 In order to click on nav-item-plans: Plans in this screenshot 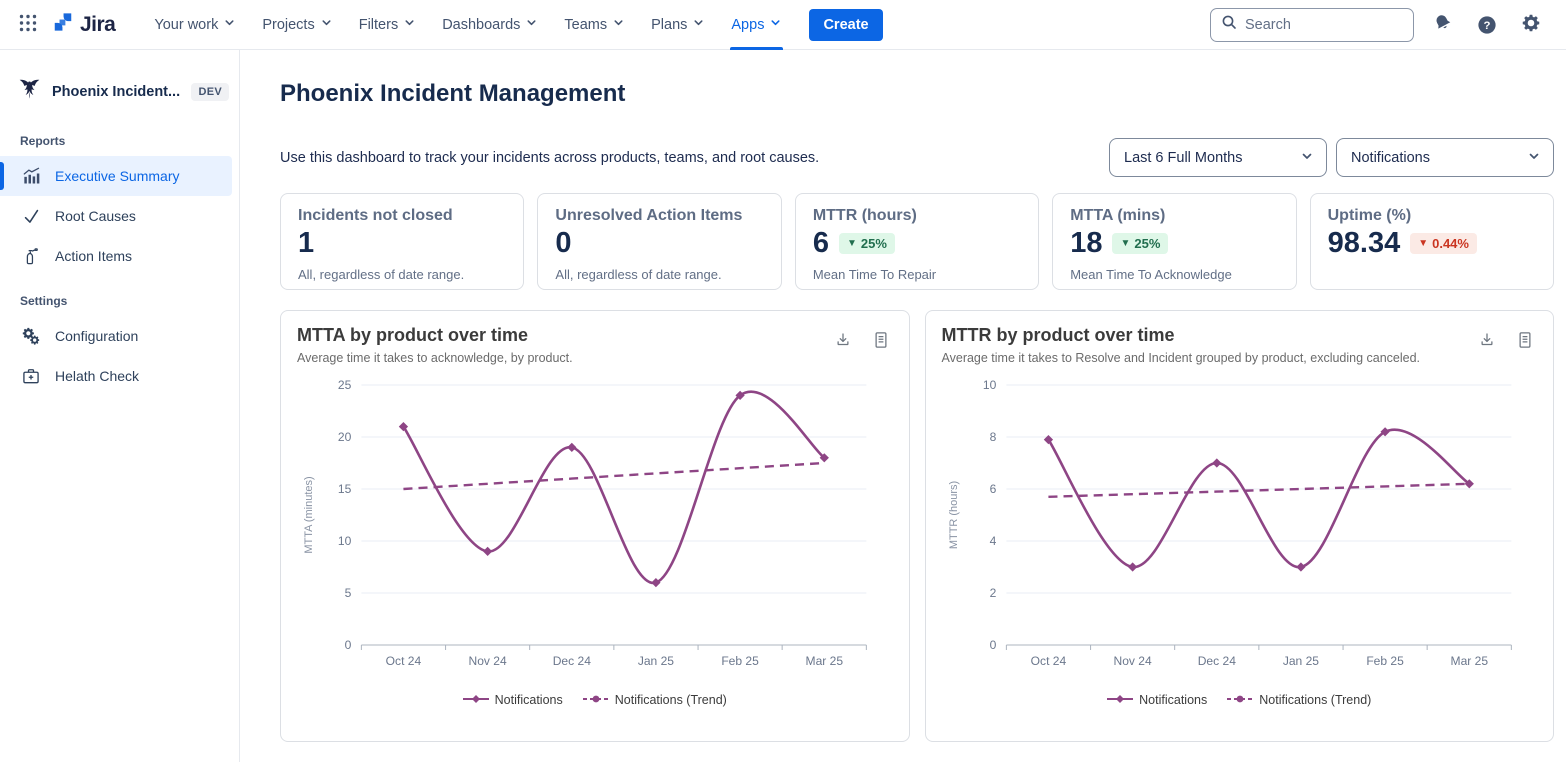, I will do `click(678, 25)`.